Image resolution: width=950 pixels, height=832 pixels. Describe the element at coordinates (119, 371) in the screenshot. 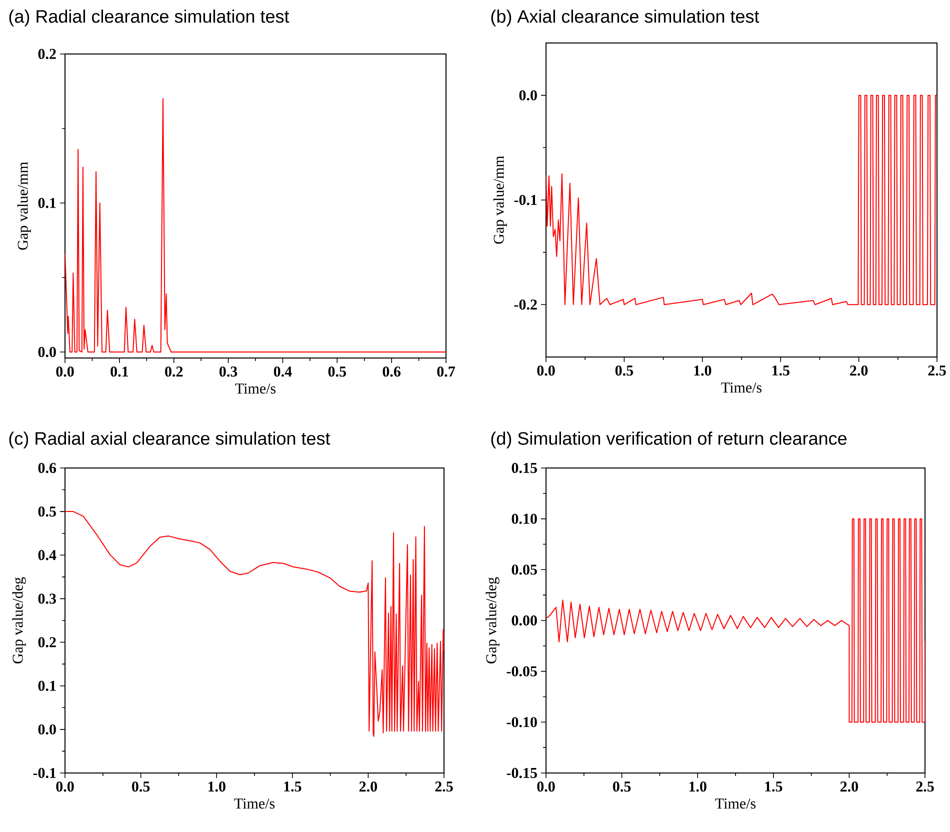

I see `x-tick-label: 0.1` at that location.